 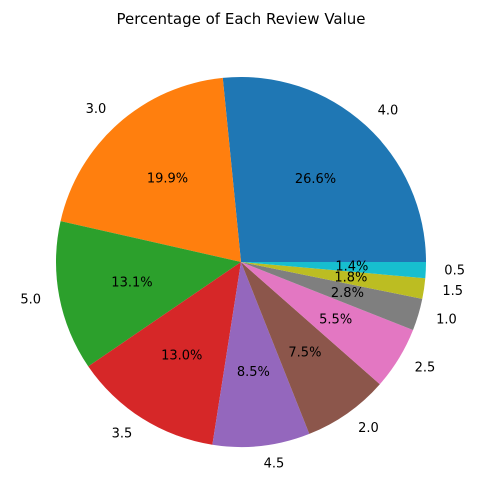 What do you see at coordinates (122, 434) in the screenshot?
I see `slice-label-3-5: 3.5` at bounding box center [122, 434].